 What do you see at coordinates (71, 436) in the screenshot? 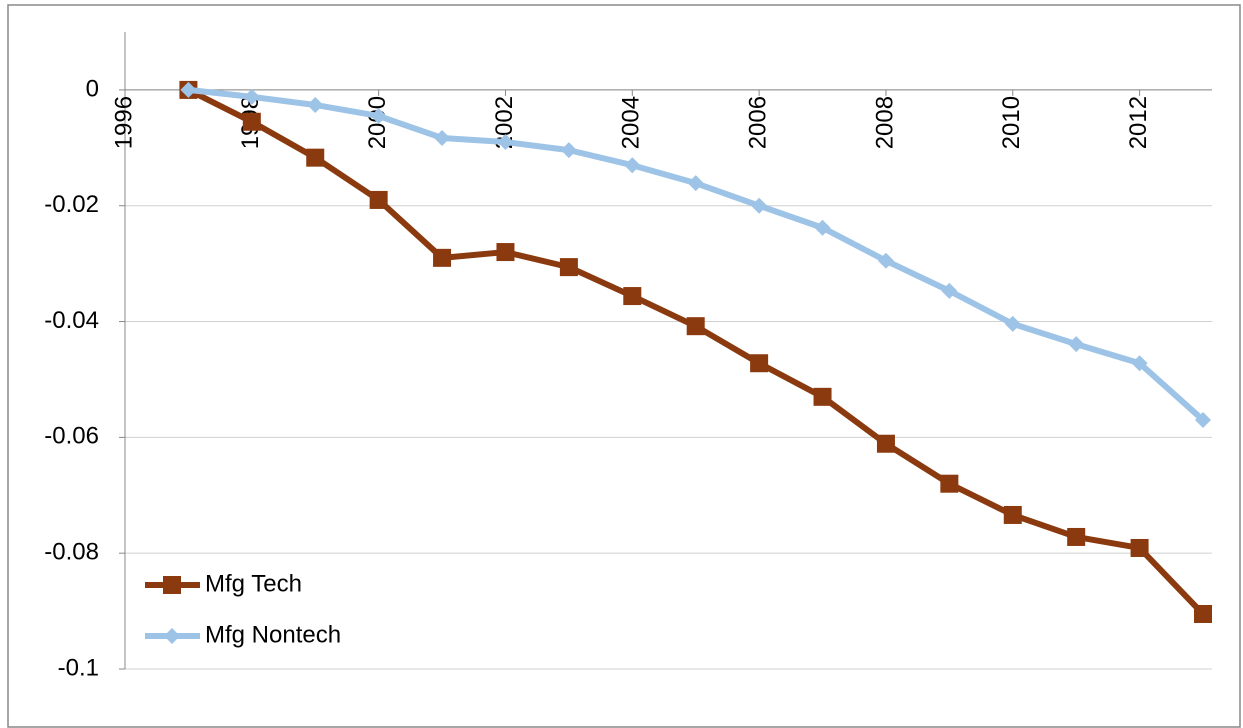
I see `y-tick-label: -0.06` at bounding box center [71, 436].